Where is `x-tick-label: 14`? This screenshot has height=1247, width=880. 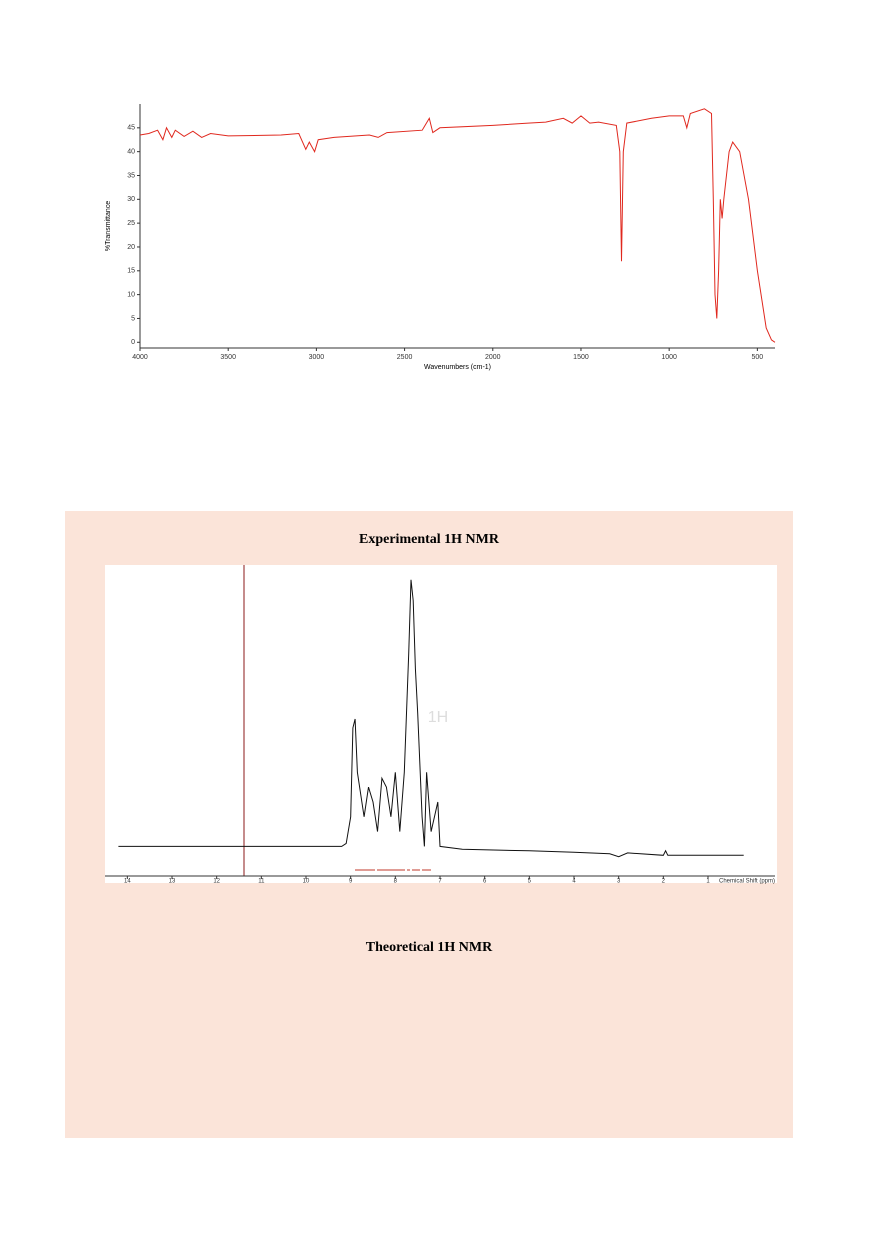
x-tick-label: 14 is located at coordinates (127, 882).